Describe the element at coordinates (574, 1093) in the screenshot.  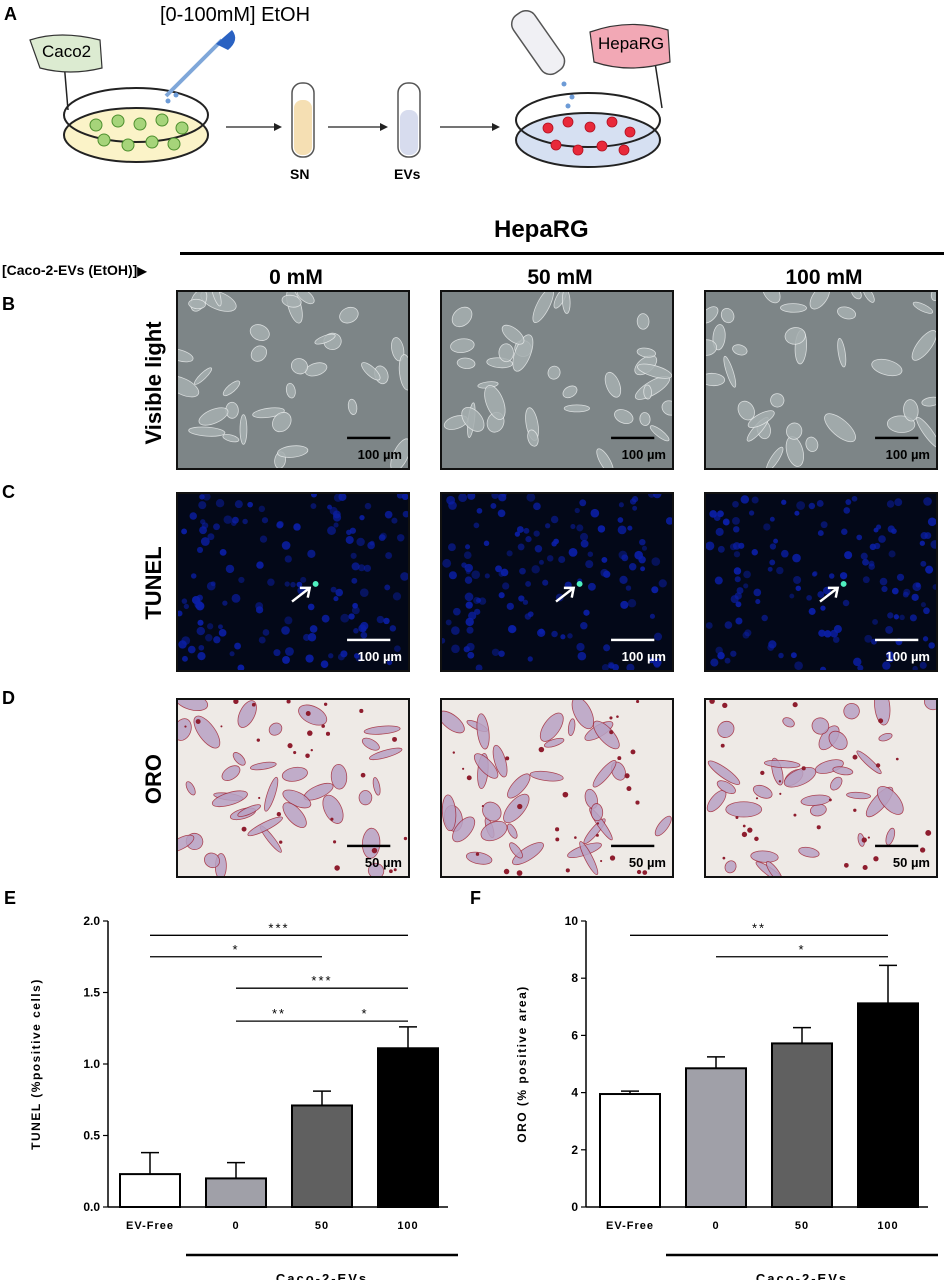
I see `y-tick-label: 4` at that location.